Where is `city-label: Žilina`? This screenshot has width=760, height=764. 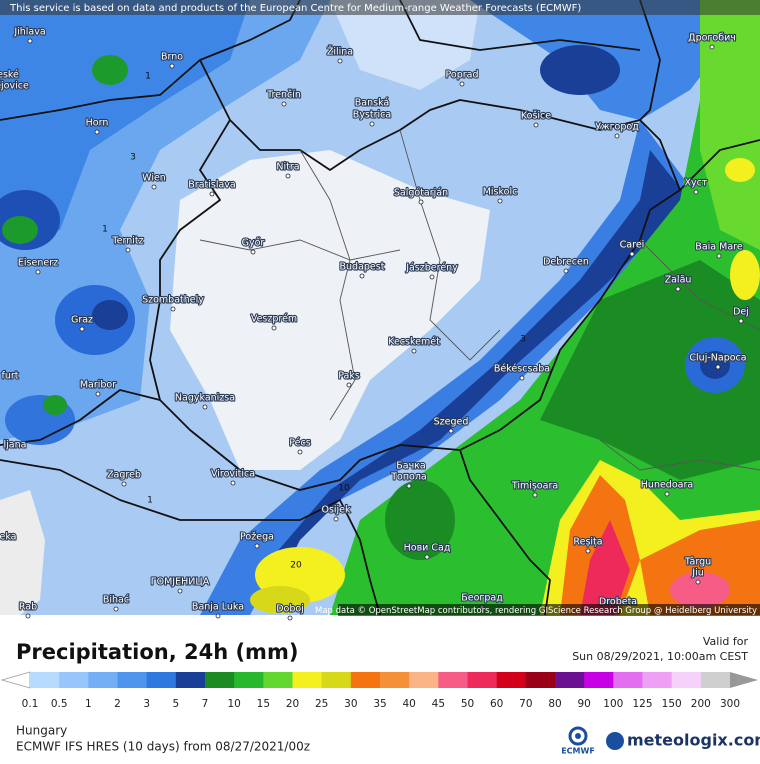 city-label: Žilina is located at coordinates (340, 52).